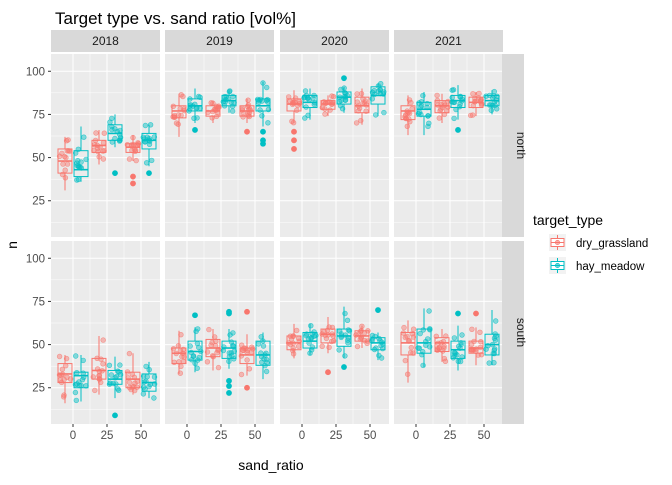  What do you see at coordinates (175, 18) in the screenshot?
I see `chart-title: Target type vs. sand ratio [vol%]` at bounding box center [175, 18].